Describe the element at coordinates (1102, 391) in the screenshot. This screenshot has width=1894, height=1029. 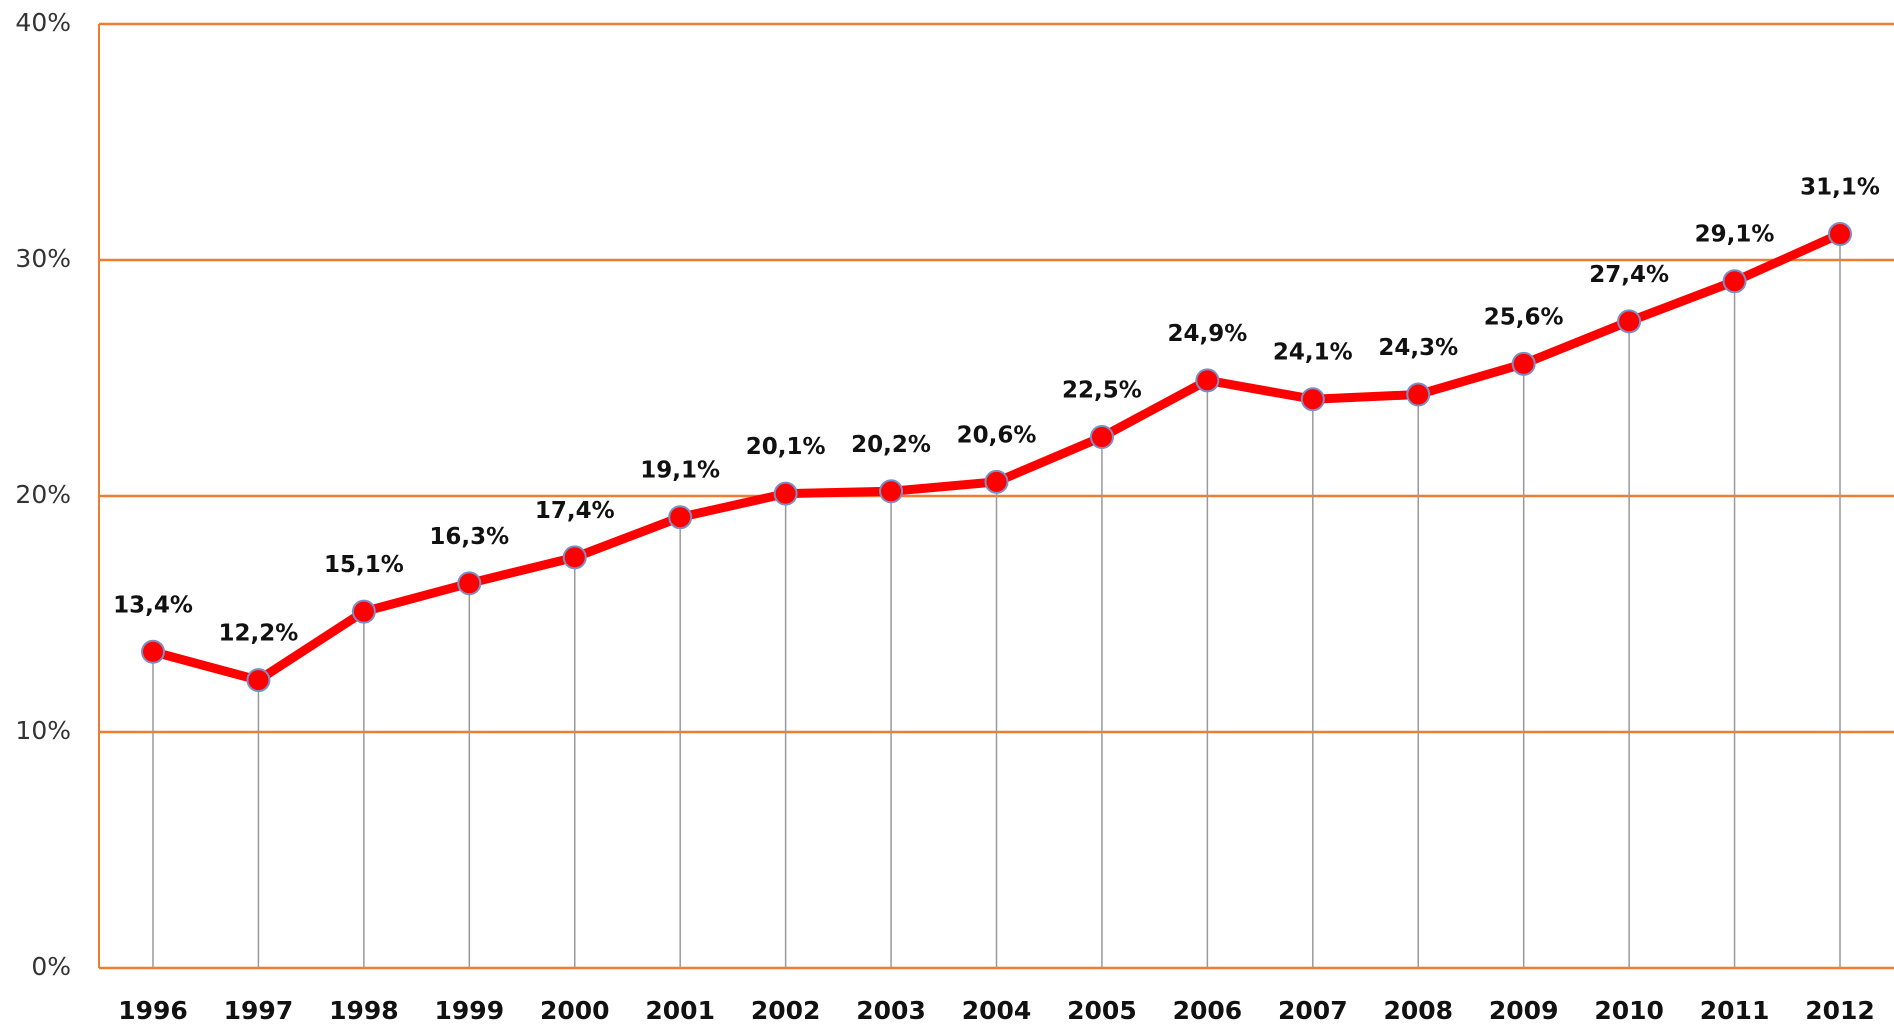
I see `data-label: 22,5%` at that location.